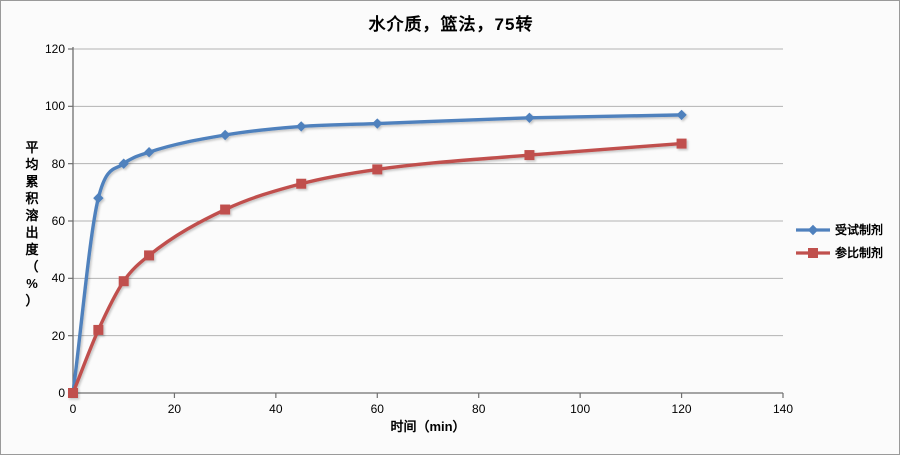 The image size is (900, 455). Describe the element at coordinates (32, 224) in the screenshot. I see `y-axis-title: 平 均 累 积 溶 出 度 （ % ）` at that location.